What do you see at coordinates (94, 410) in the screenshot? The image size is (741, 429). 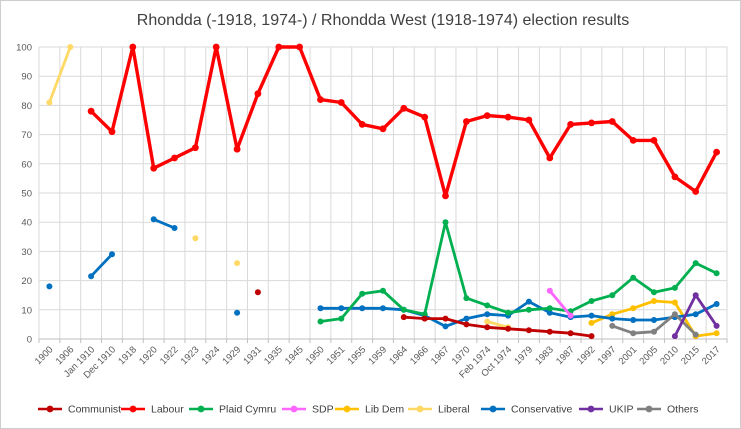 I see `legend-label: Communist` at bounding box center [94, 410].